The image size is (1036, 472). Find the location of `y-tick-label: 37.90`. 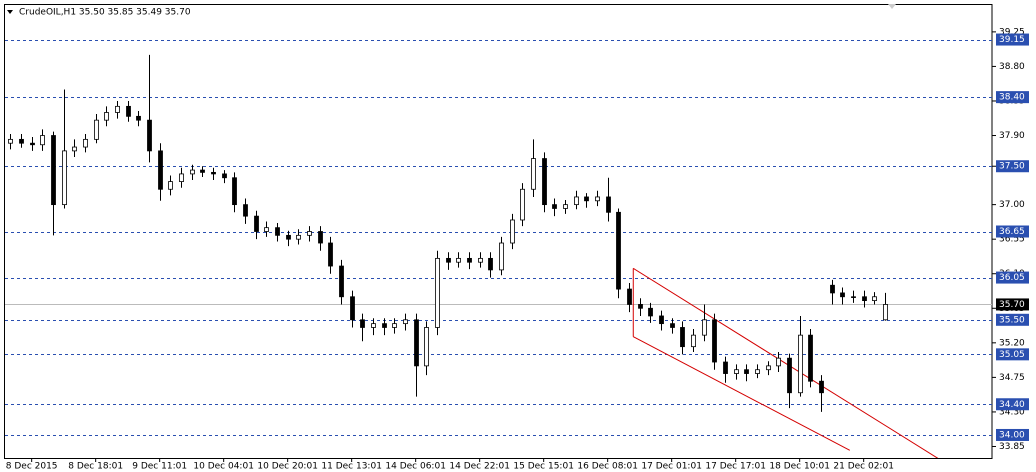

y-tick-label: 37.90 is located at coordinates (1012, 136).